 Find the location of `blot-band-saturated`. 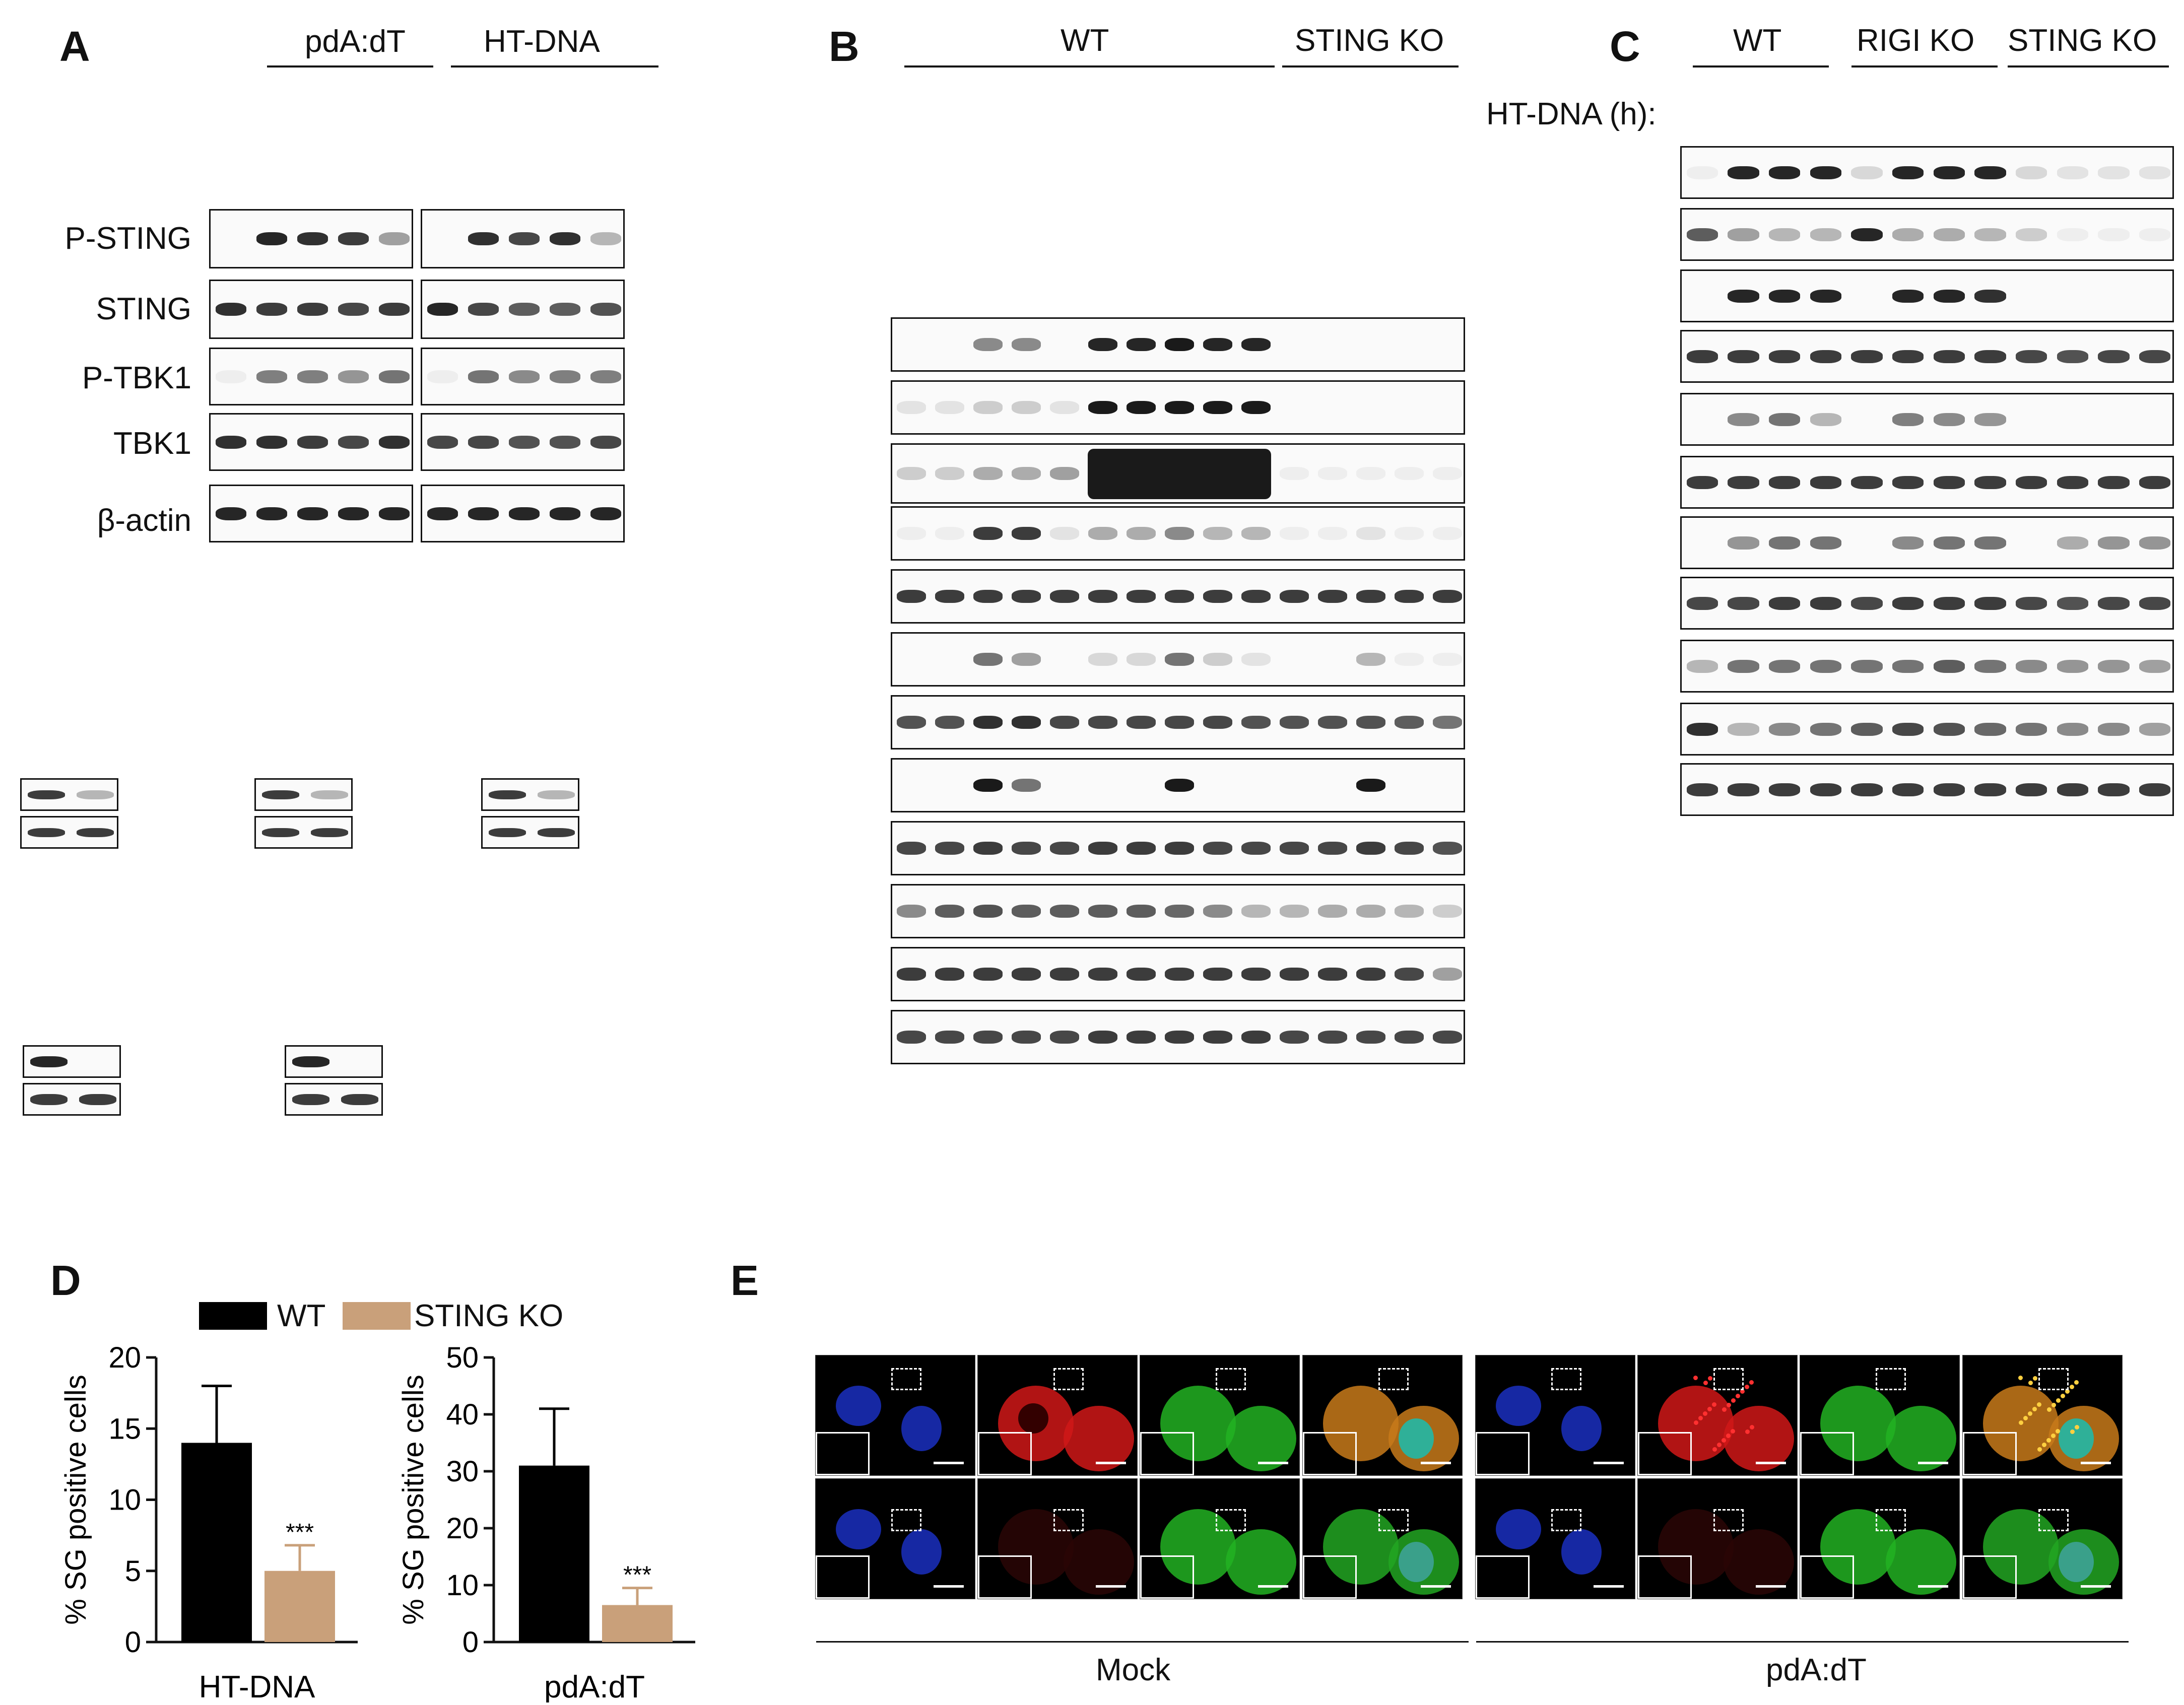

blot-band-saturated is located at coordinates (1179, 474).